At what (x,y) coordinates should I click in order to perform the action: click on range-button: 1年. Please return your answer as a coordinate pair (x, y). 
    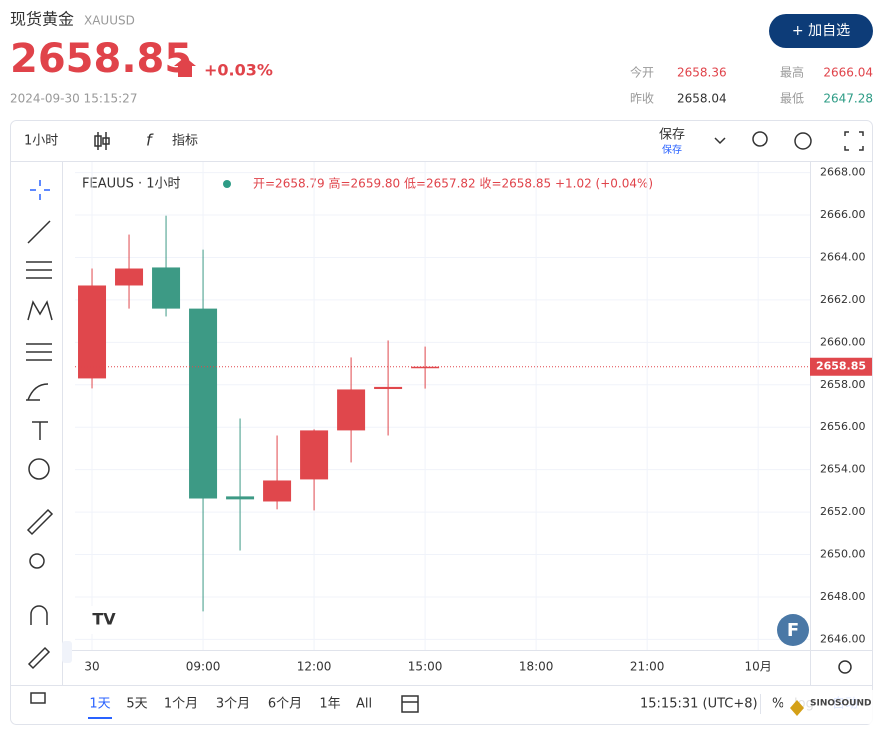
    Looking at the image, I should click on (329, 704).